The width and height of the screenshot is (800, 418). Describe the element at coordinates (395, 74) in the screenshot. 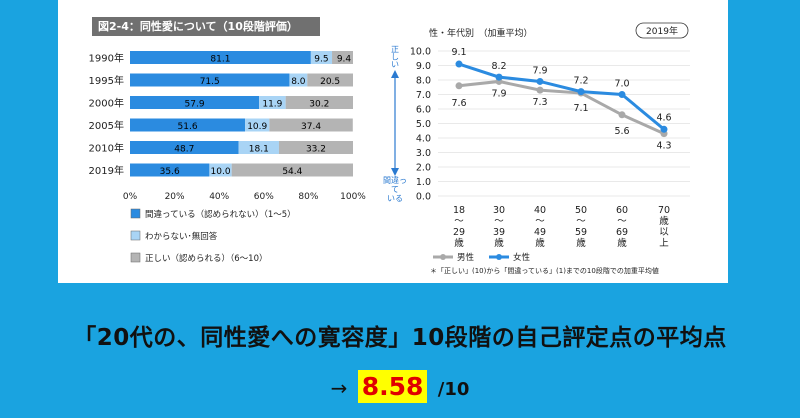

I see `arrow-up-icon` at that location.